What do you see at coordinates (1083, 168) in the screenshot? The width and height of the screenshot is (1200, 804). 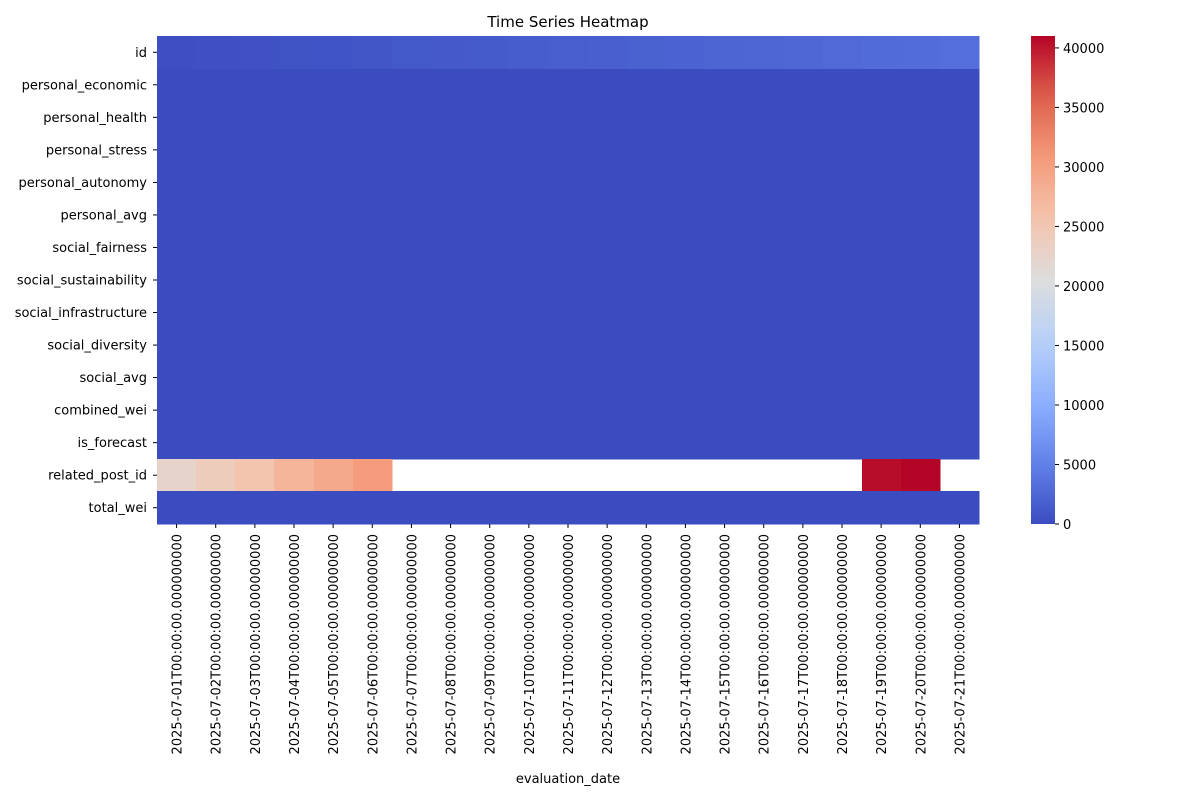 I see `colorbar-tick-label: 30000` at bounding box center [1083, 168].